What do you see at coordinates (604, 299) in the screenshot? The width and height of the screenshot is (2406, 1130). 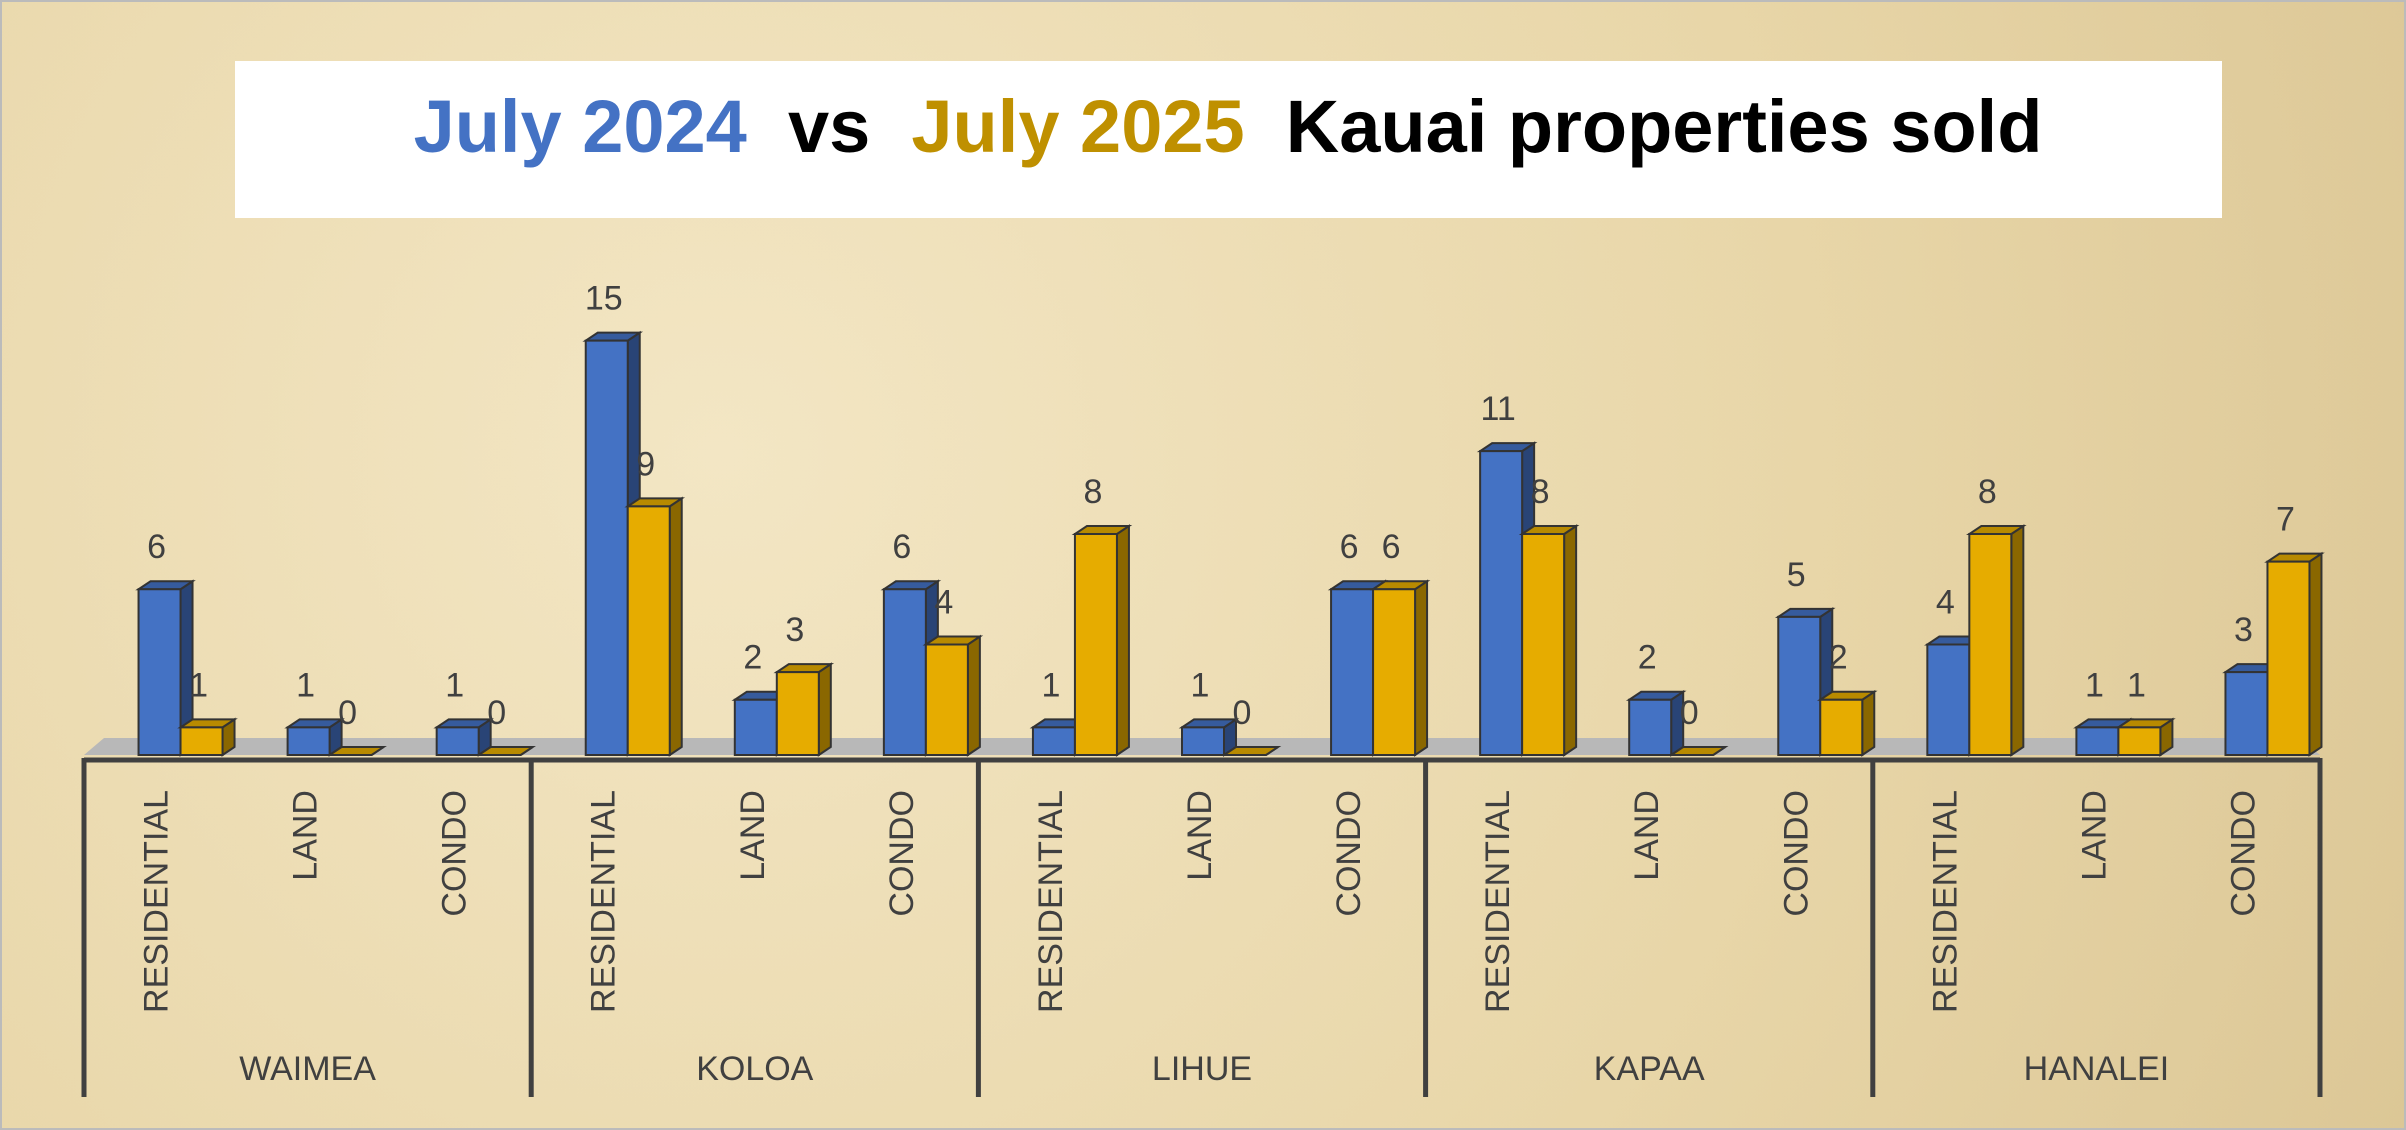 I see `value-label: 15` at bounding box center [604, 299].